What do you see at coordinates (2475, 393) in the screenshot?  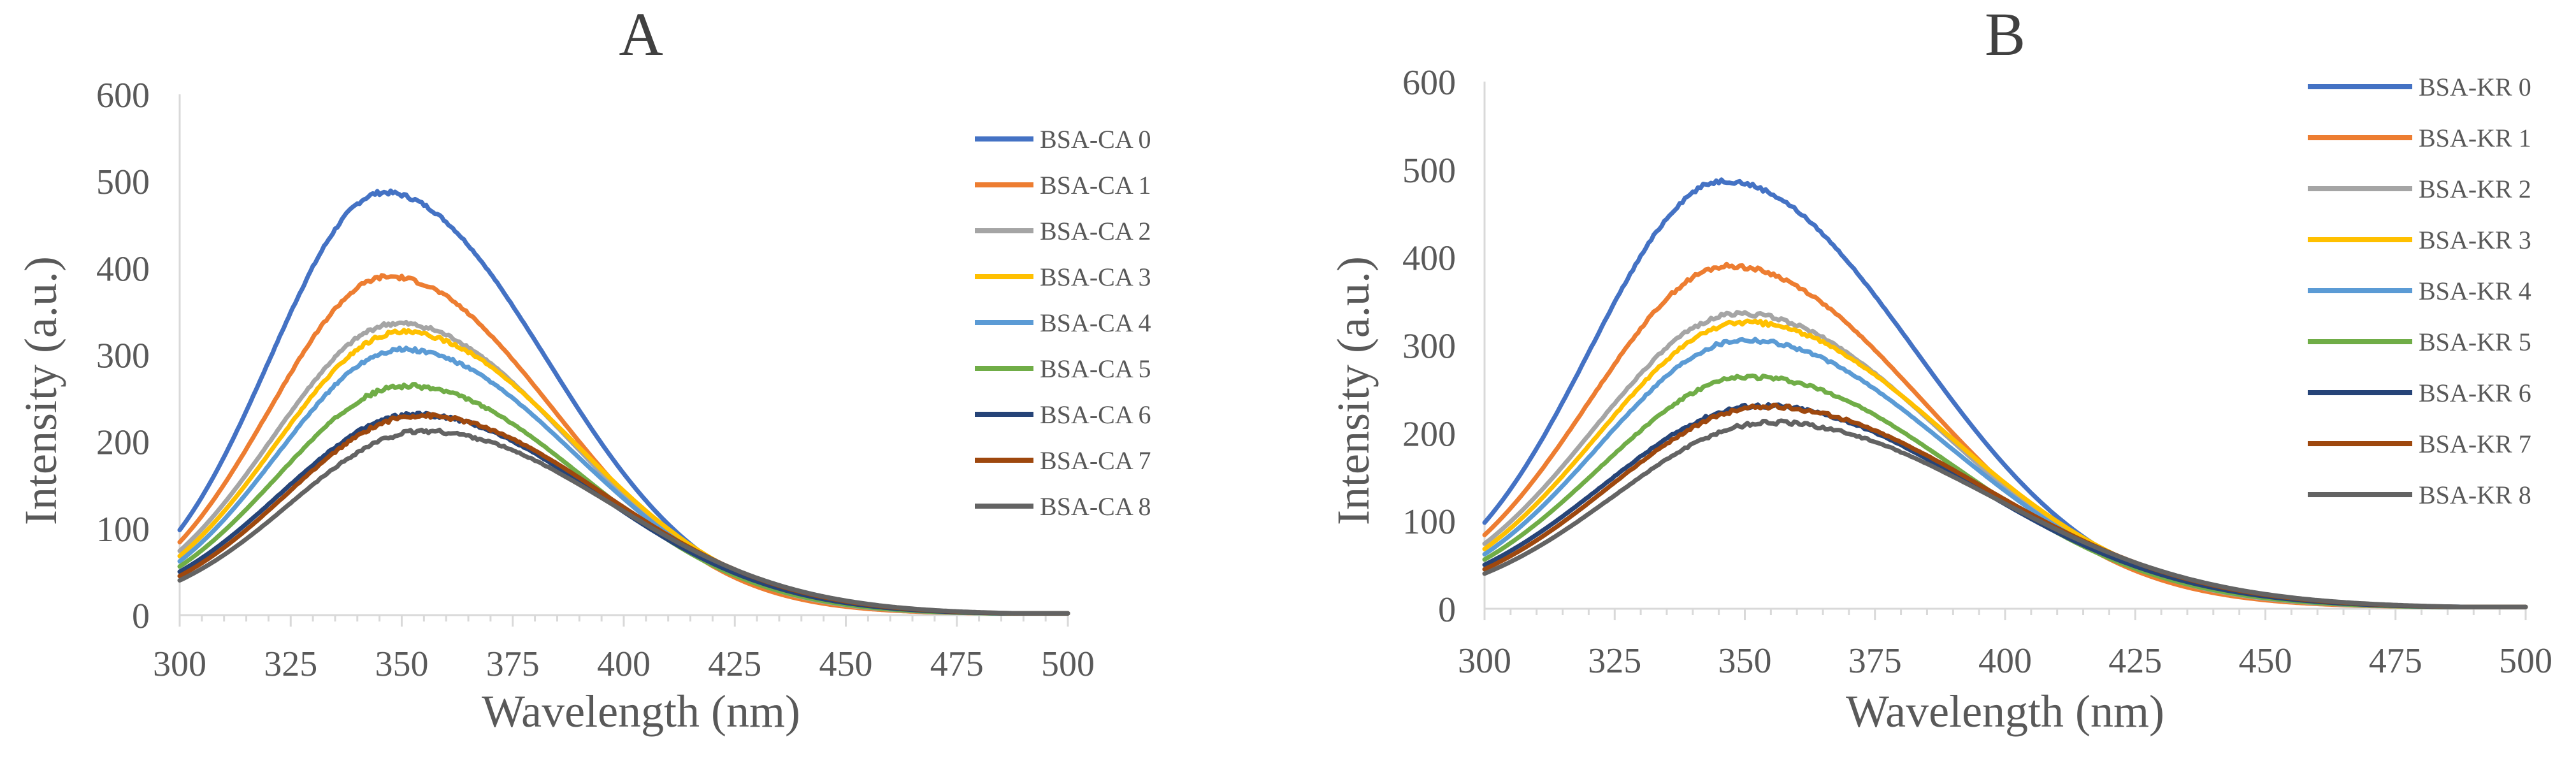 I see `legend-label: BSA-KR 6` at bounding box center [2475, 393].